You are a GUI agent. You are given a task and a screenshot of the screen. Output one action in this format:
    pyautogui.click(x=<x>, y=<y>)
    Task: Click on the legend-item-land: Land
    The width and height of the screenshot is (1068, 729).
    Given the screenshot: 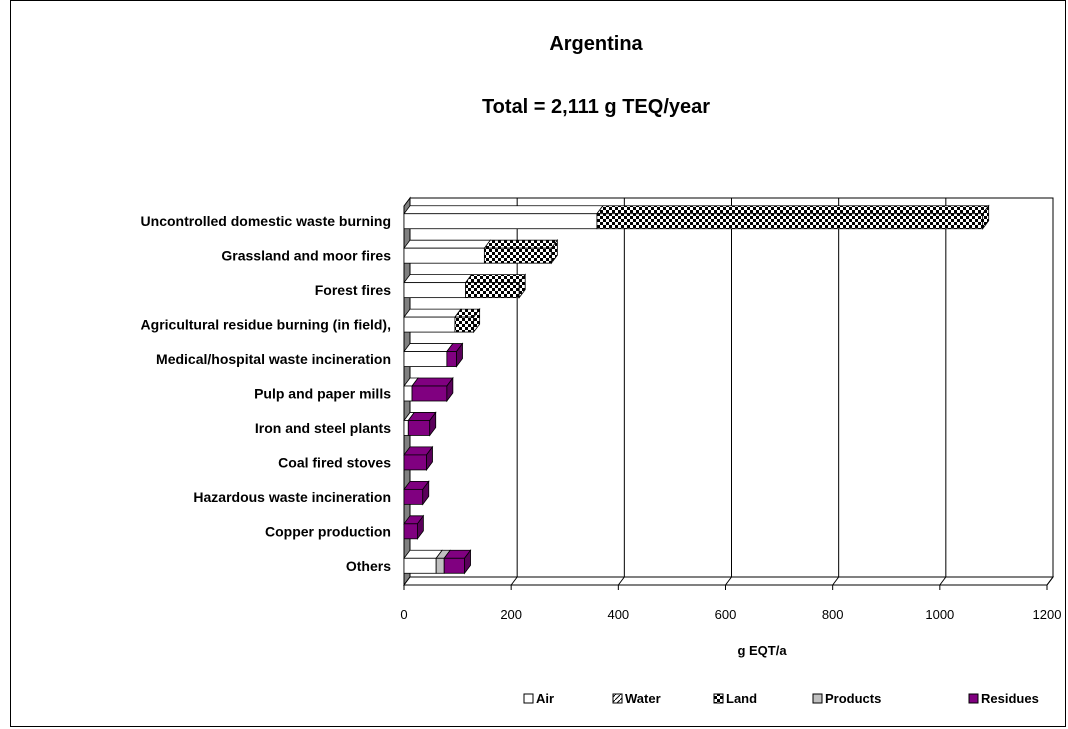 What is the action you would take?
    pyautogui.click(x=735, y=698)
    